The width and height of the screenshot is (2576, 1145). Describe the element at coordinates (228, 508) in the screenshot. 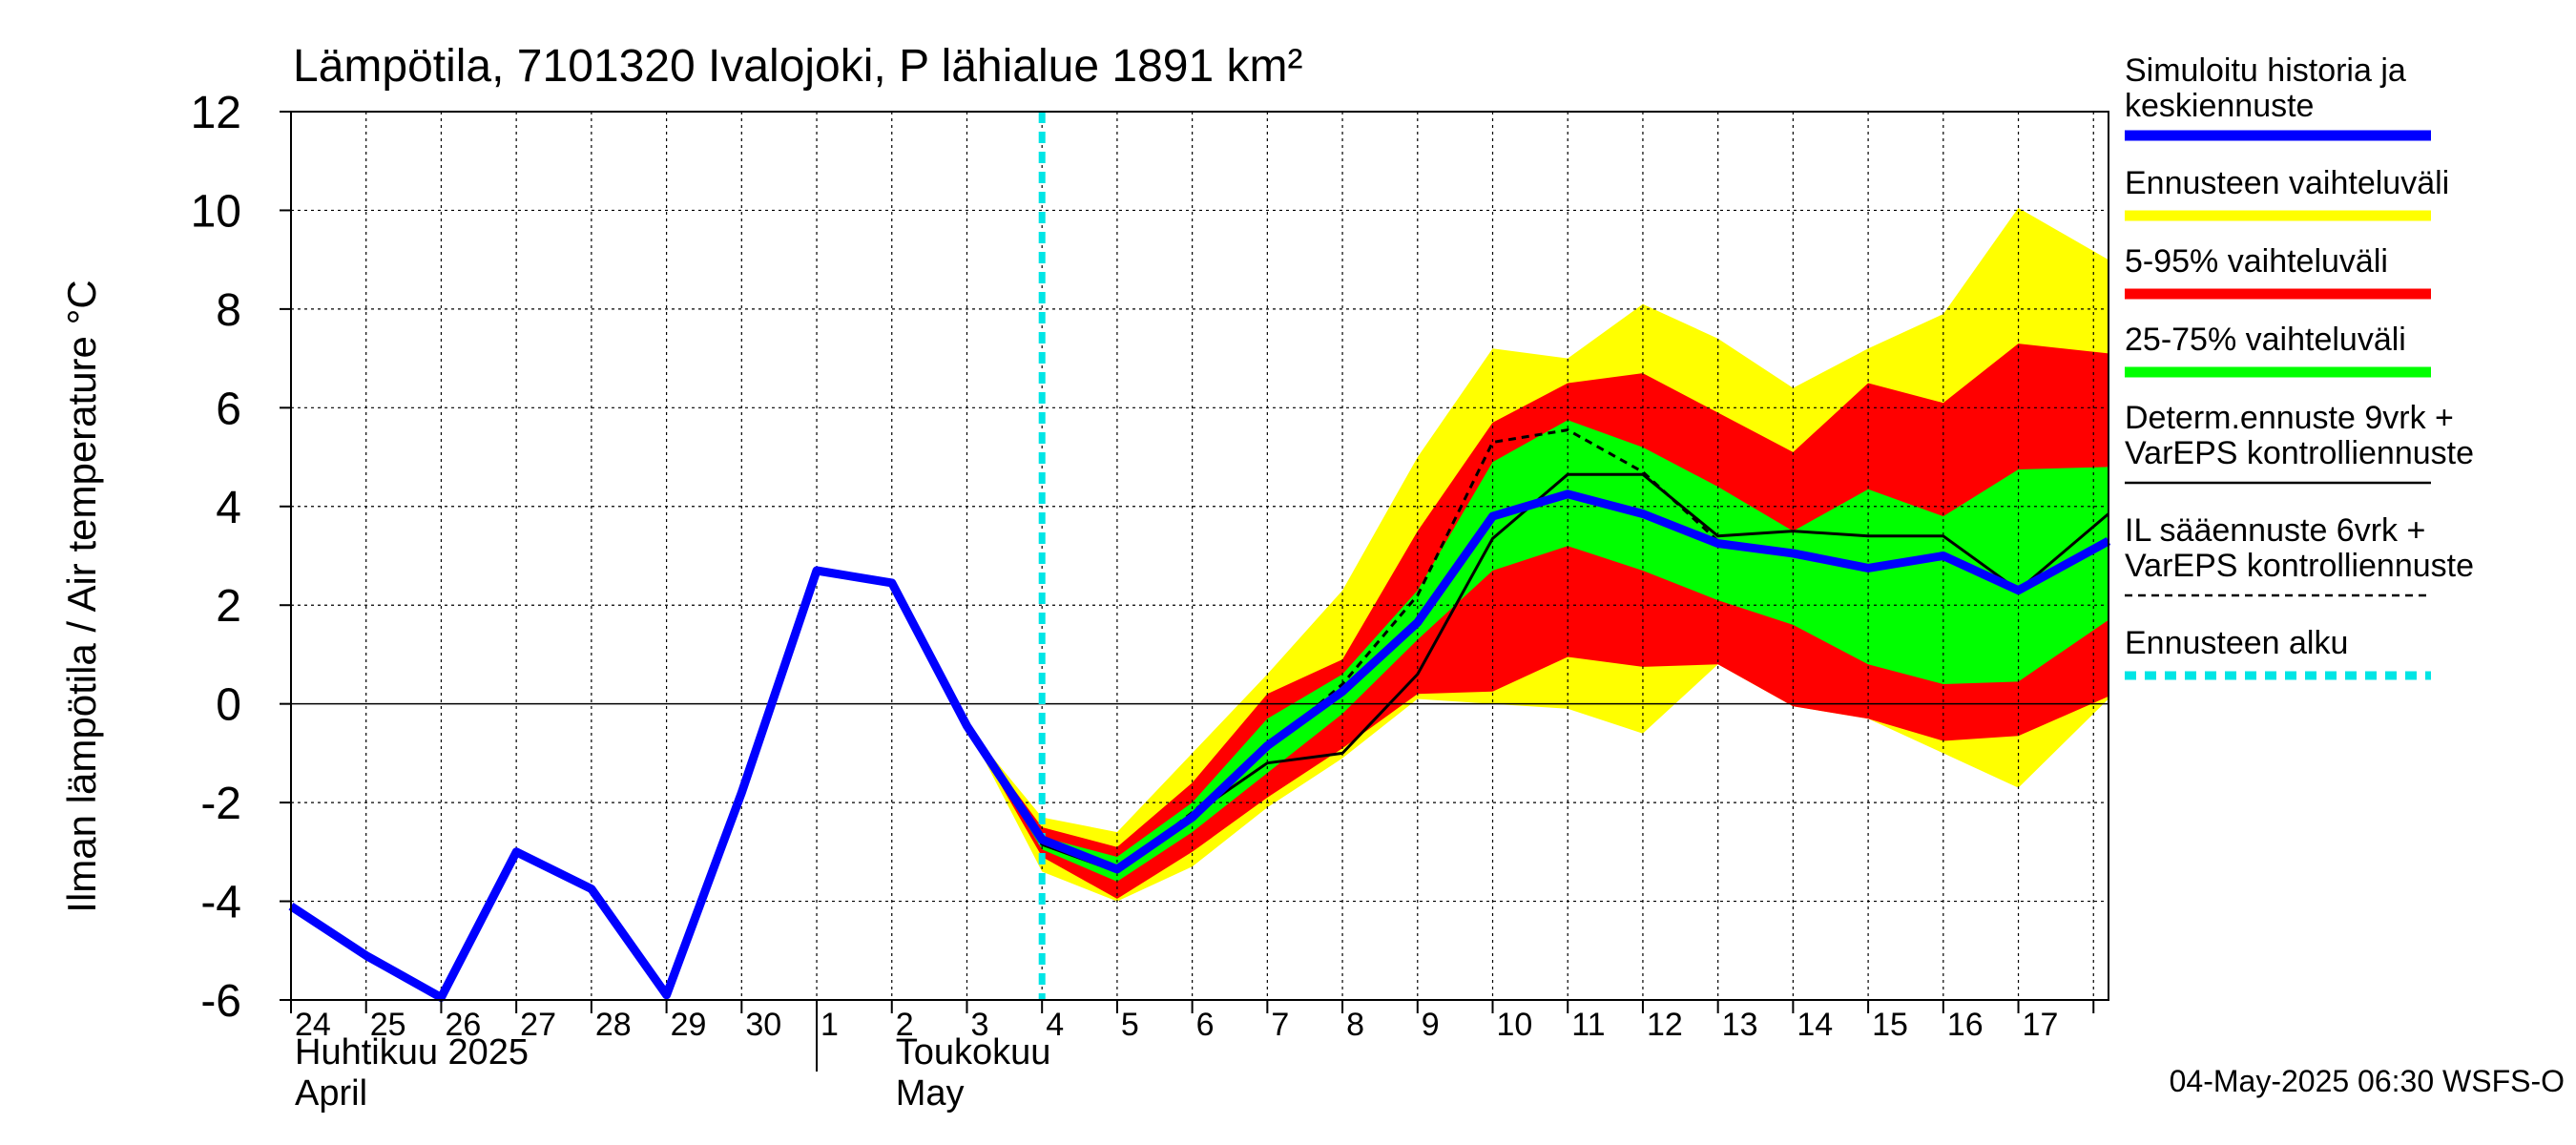

I see `y-tick-label: 4` at that location.